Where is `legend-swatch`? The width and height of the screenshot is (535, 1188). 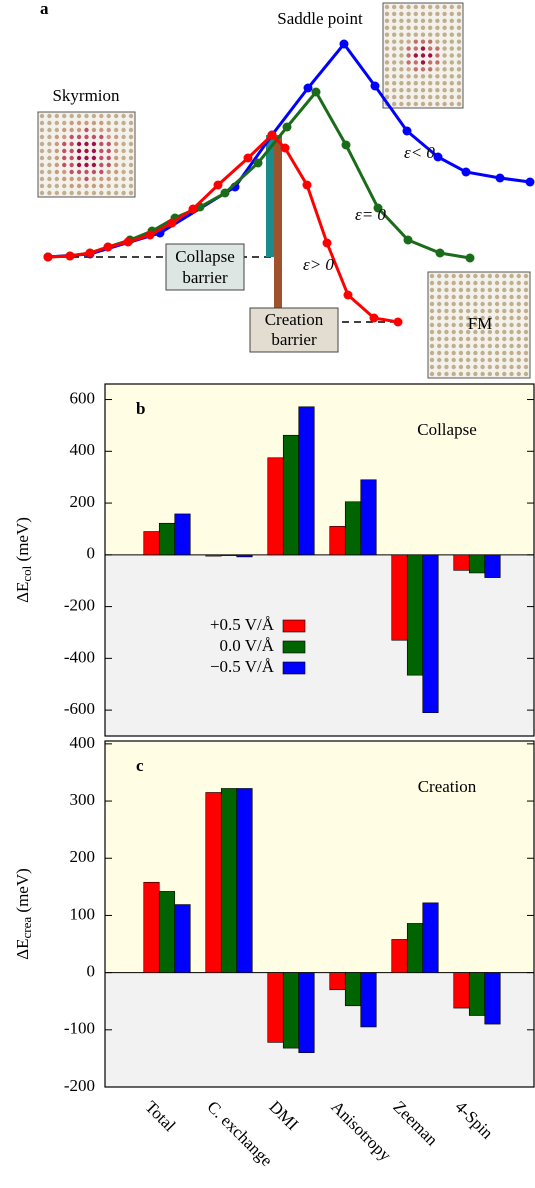 legend-swatch is located at coordinates (294, 668).